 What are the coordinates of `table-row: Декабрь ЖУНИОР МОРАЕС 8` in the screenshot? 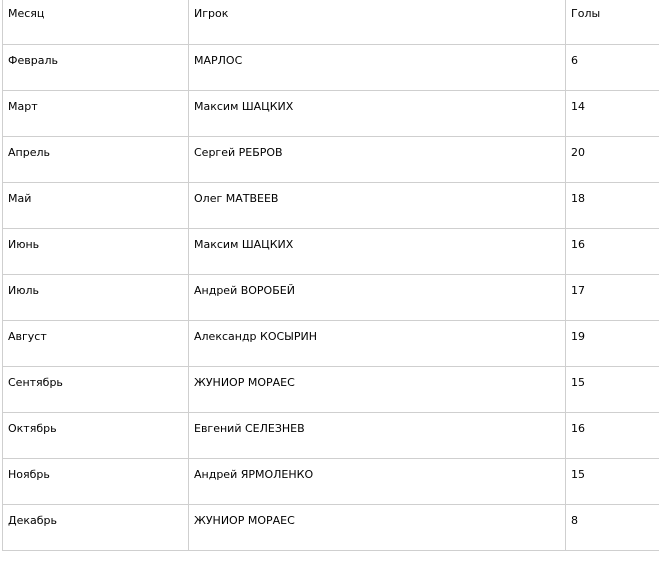 It's located at (330, 527).